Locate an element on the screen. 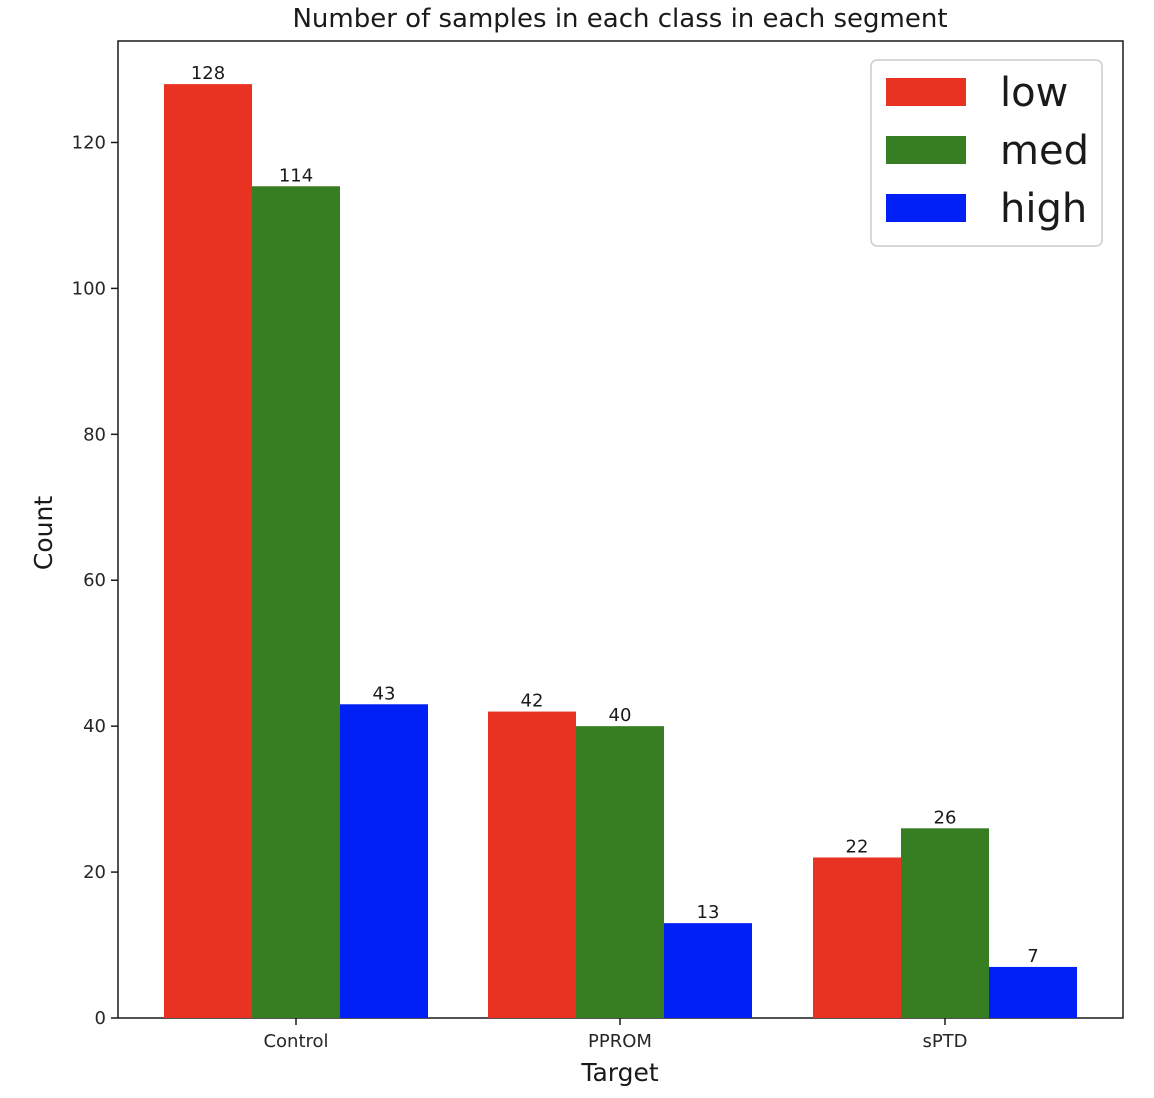 The width and height of the screenshot is (1154, 1098). legend-label-low: low is located at coordinates (1034, 93).